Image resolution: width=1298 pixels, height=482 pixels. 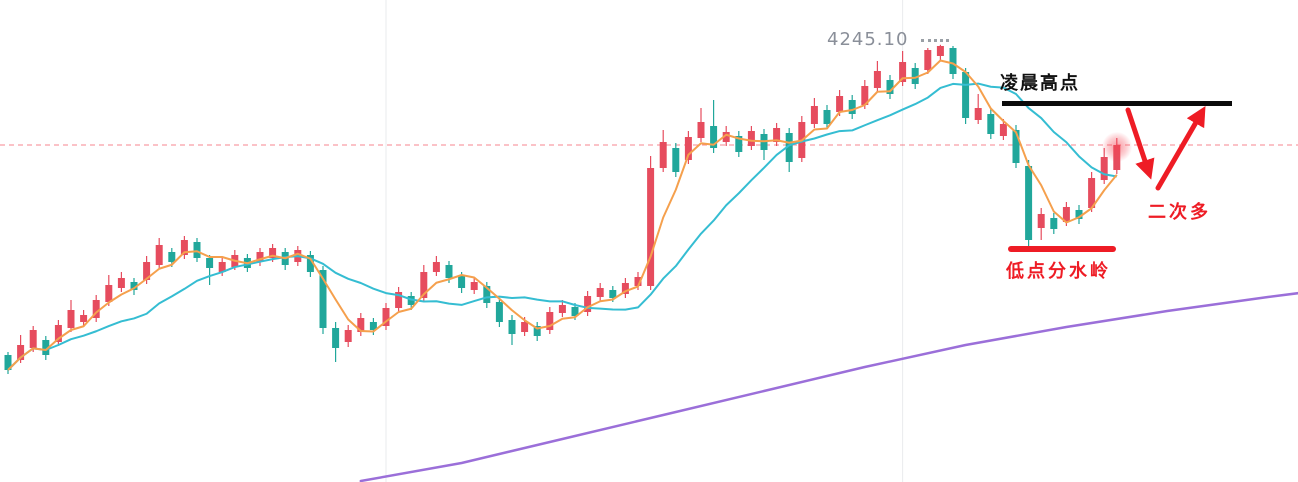 What do you see at coordinates (1040, 83) in the screenshot?
I see `morning-high-label: 凌晨高点` at bounding box center [1040, 83].